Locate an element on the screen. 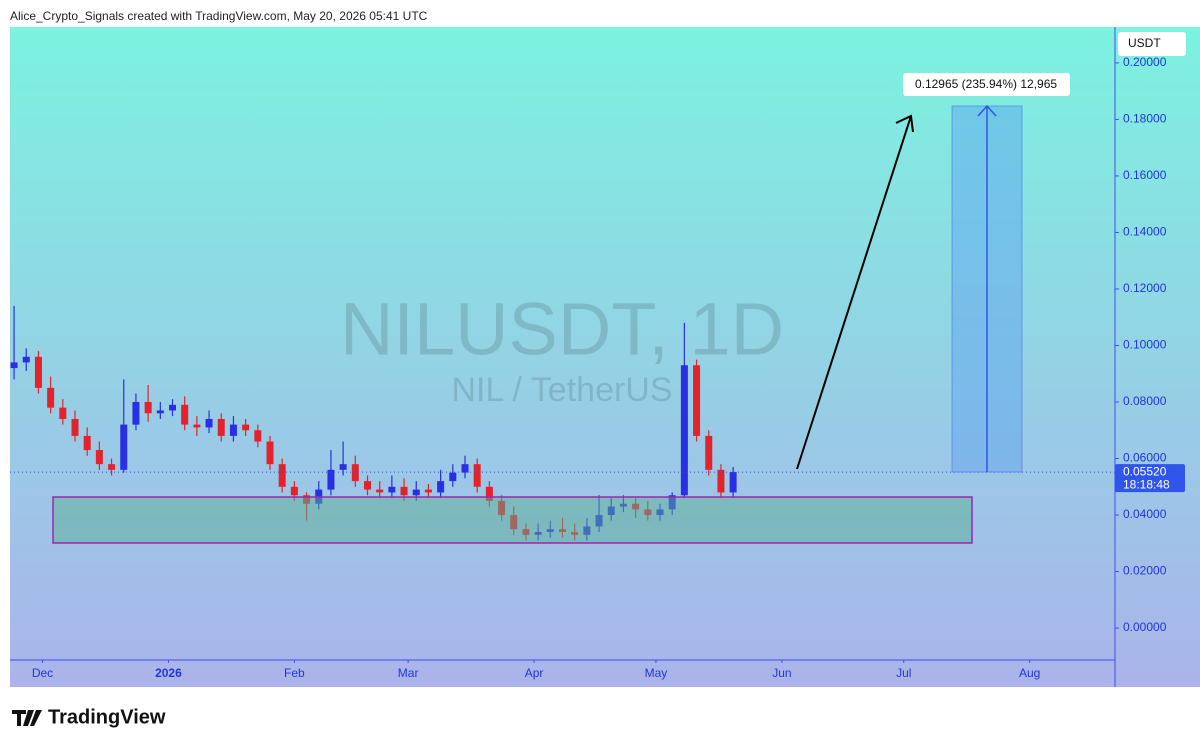 The height and width of the screenshot is (752, 1200). watermark-symbol: NILUSDT, 1D is located at coordinates (562, 329).